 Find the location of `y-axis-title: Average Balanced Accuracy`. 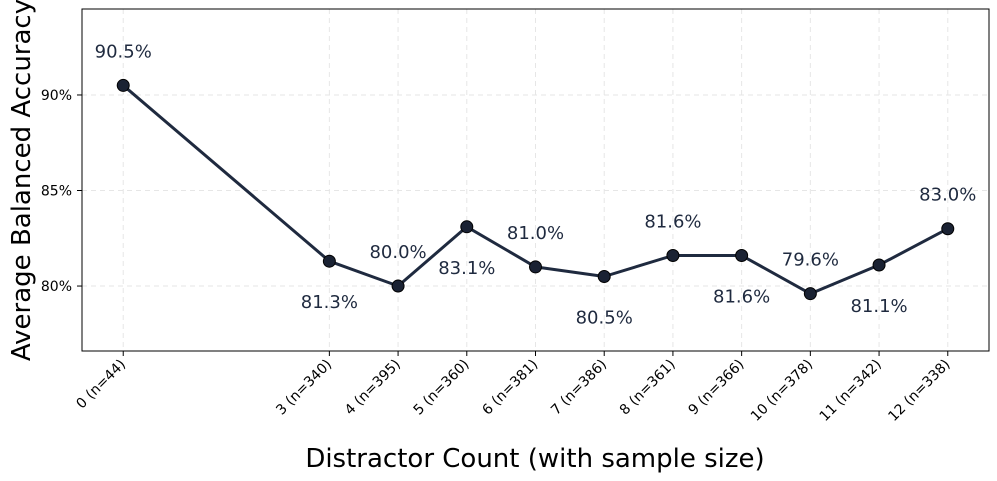

y-axis-title: Average Balanced Accuracy is located at coordinates (22, 180).